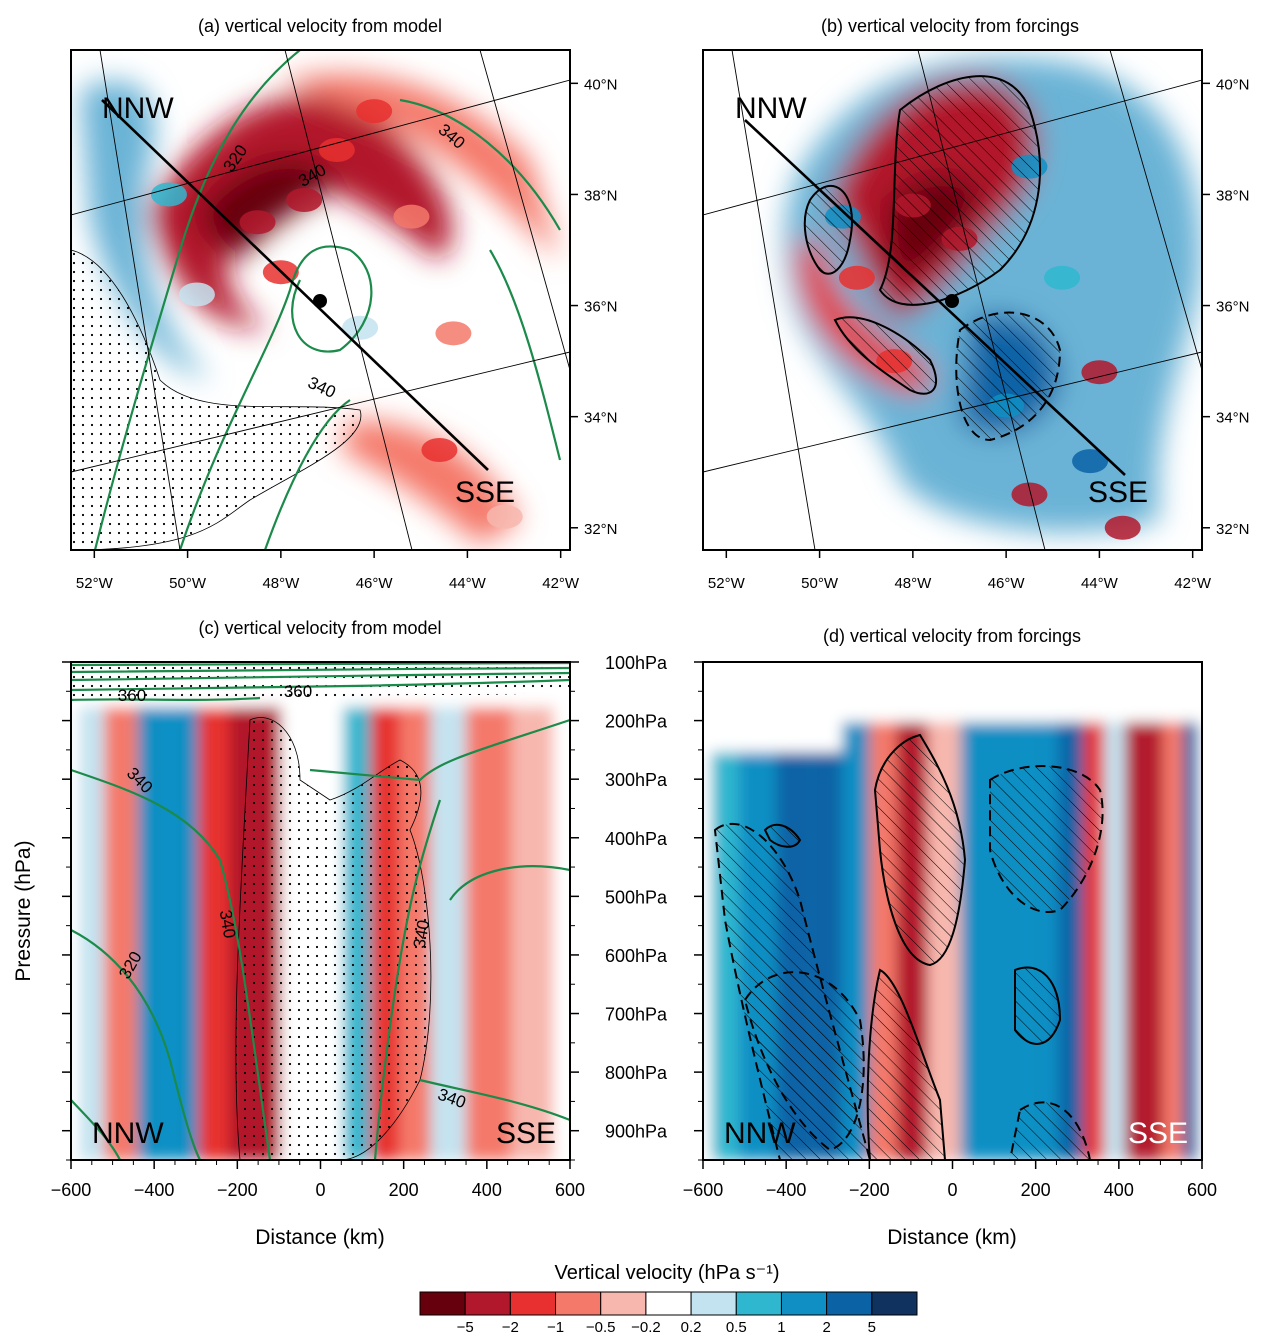 Image resolution: width=1271 pixels, height=1337 pixels. What do you see at coordinates (952, 1190) in the screenshot?
I see `x-tick-label: 0` at bounding box center [952, 1190].